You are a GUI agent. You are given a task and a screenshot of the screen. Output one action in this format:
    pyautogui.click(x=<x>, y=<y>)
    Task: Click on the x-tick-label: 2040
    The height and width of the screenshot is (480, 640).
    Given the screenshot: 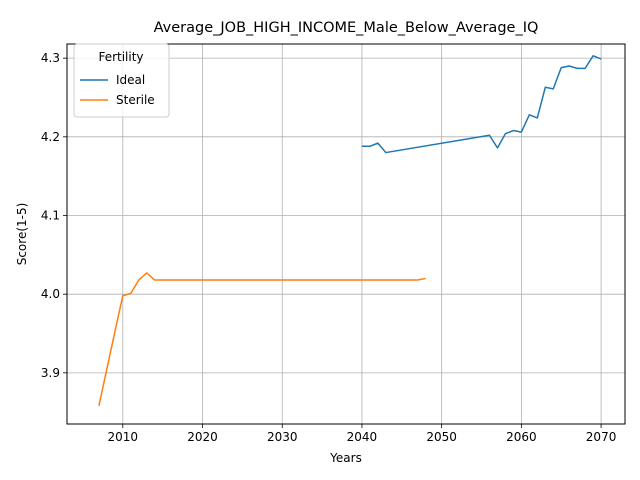 What is the action you would take?
    pyautogui.click(x=362, y=437)
    